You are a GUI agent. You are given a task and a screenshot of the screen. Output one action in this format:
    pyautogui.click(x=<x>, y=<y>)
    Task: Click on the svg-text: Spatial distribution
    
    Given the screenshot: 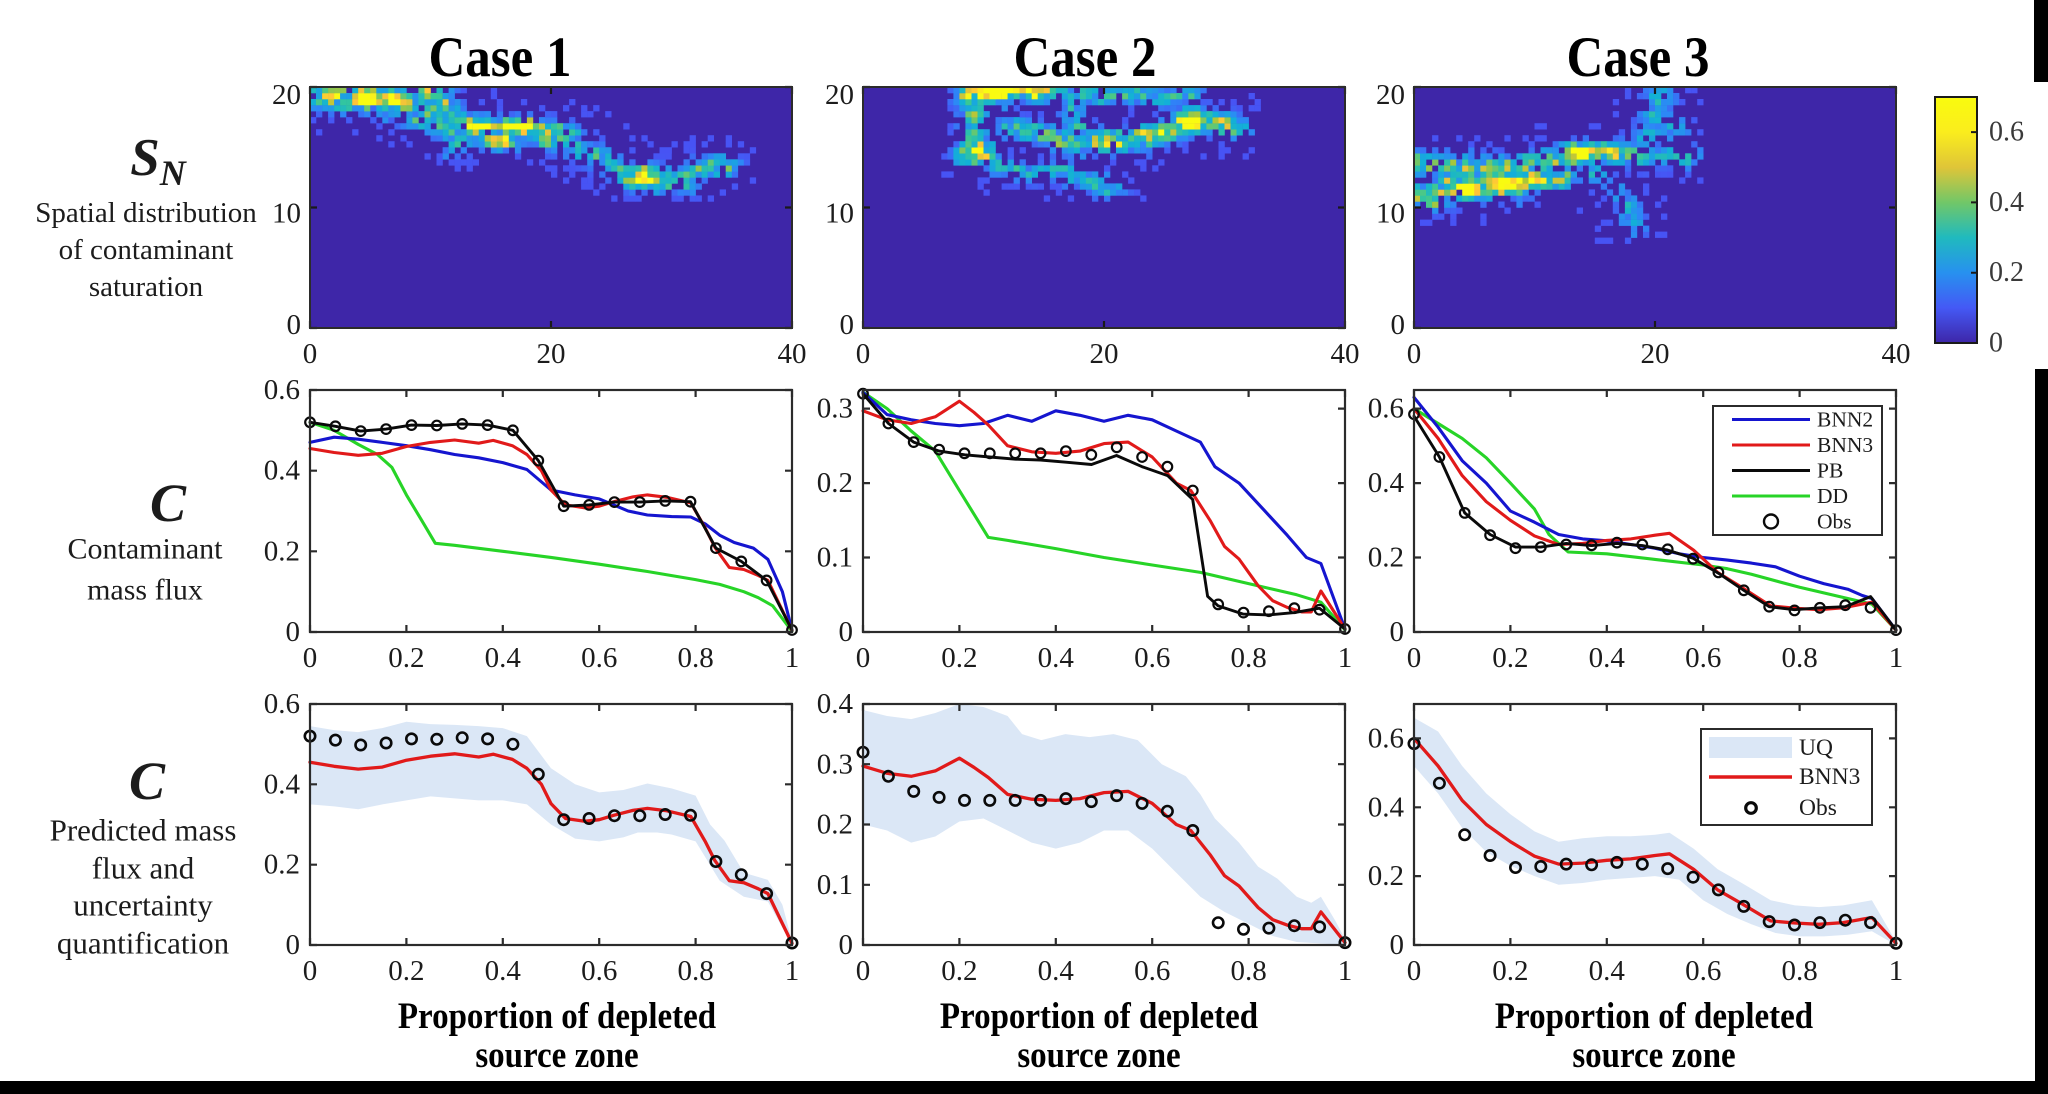 What is the action you would take?
    pyautogui.click(x=146, y=213)
    